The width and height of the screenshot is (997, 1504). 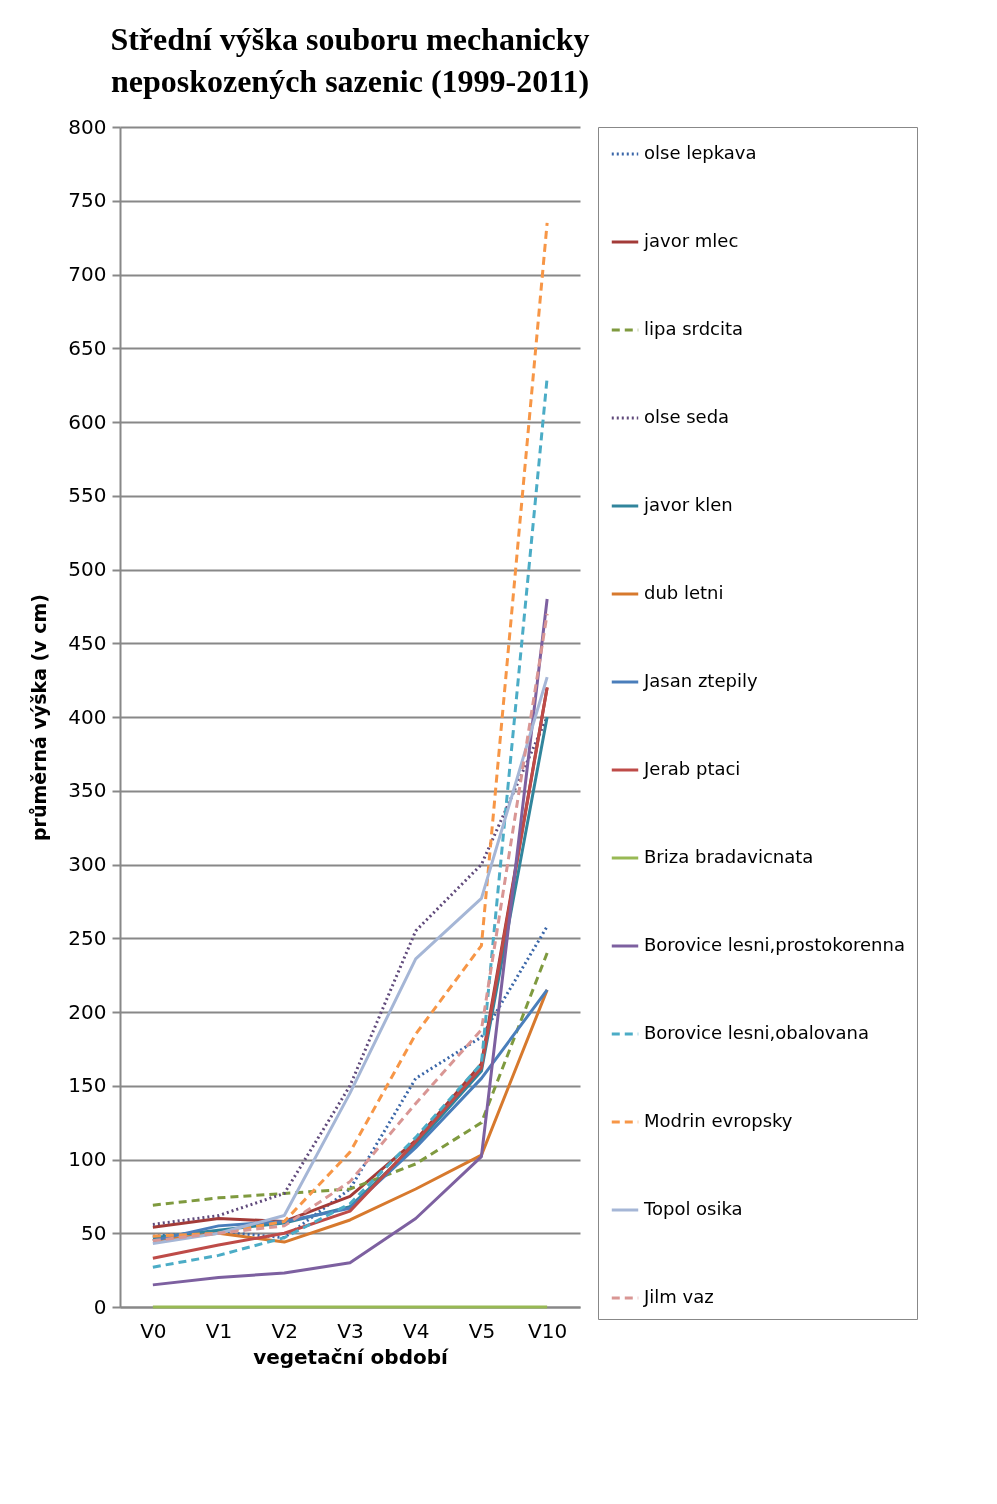 What do you see at coordinates (688, 504) in the screenshot?
I see `legend-label: javor klen` at bounding box center [688, 504].